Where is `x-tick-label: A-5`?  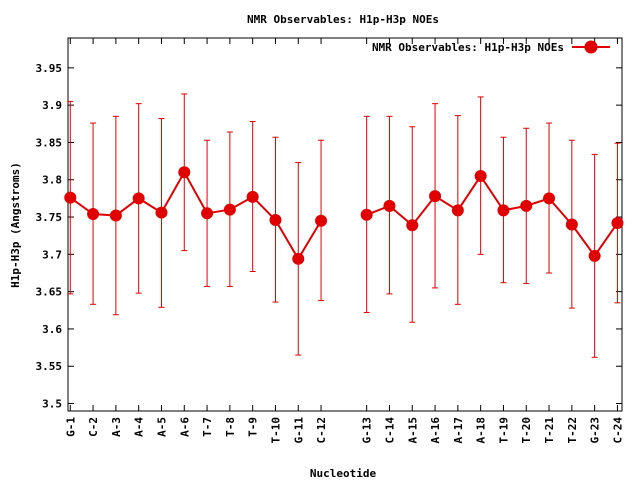
x-tick-label: A-5 is located at coordinates (161, 427).